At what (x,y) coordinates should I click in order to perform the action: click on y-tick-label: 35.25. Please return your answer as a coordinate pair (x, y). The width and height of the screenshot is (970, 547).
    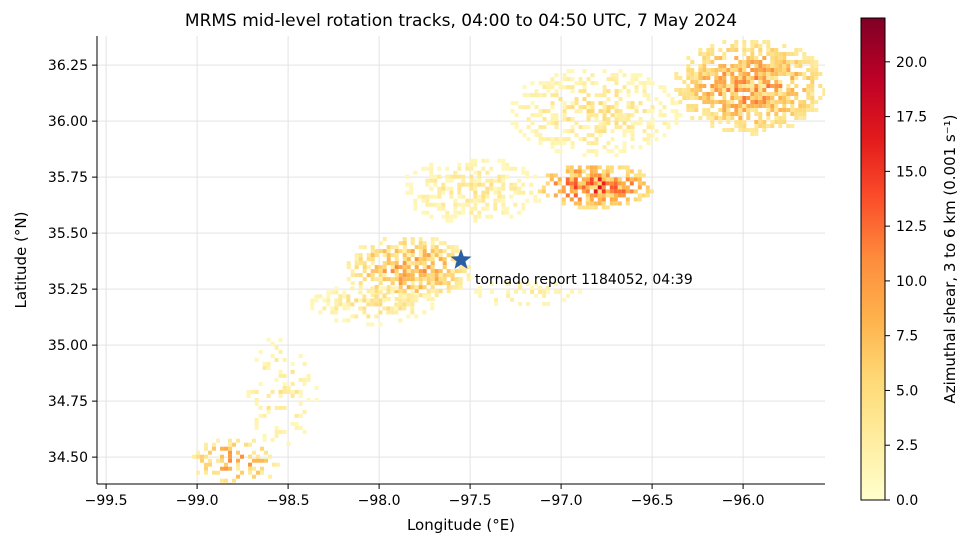
    Looking at the image, I should click on (68, 290).